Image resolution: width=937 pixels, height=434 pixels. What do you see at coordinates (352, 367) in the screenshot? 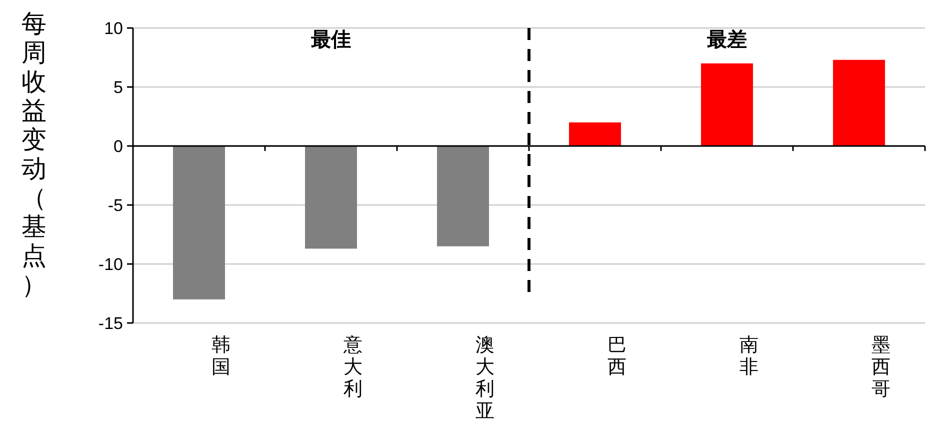
I see `x-tick-label: 意大利` at bounding box center [352, 367].